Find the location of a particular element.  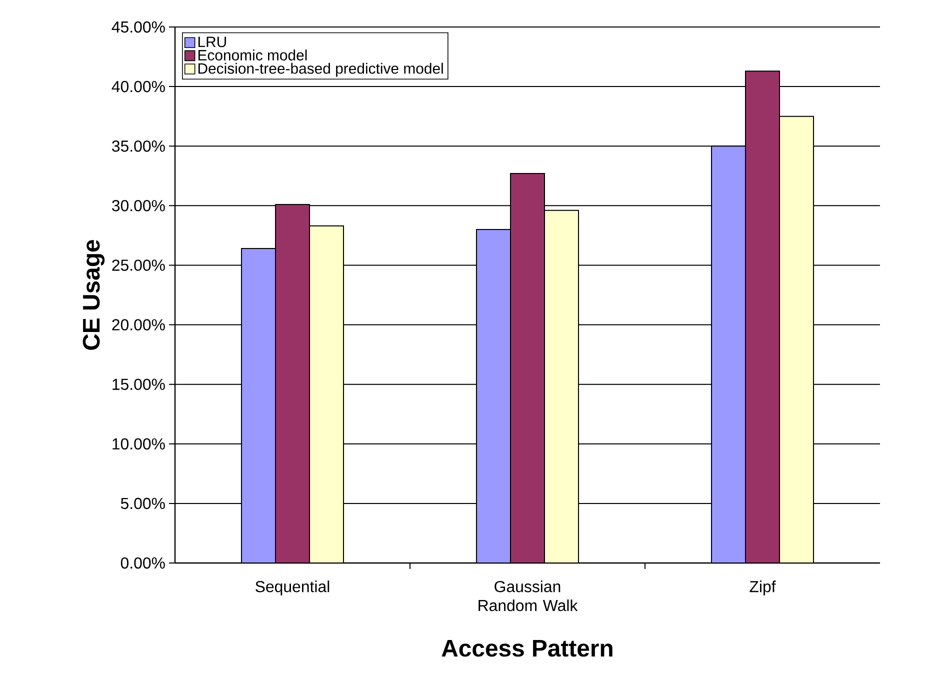

y-tick-label: 10.00% is located at coordinates (138, 444).